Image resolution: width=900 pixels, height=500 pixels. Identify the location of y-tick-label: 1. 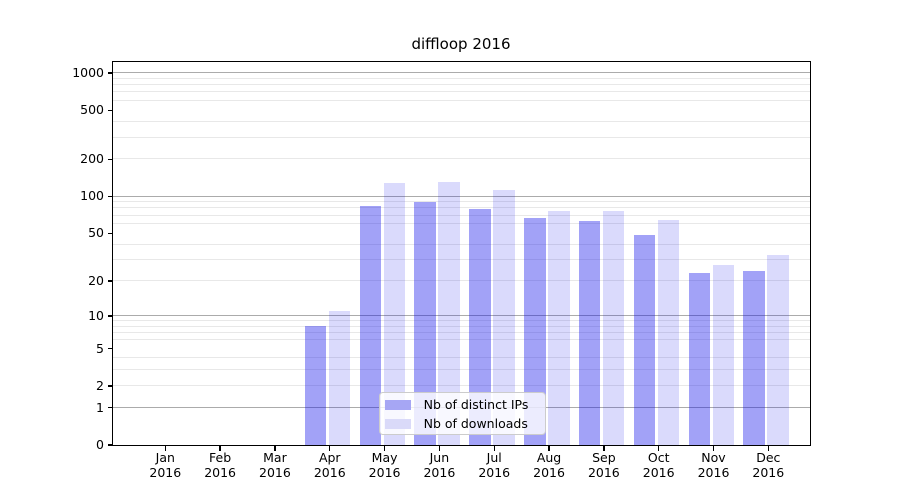
(100, 407).